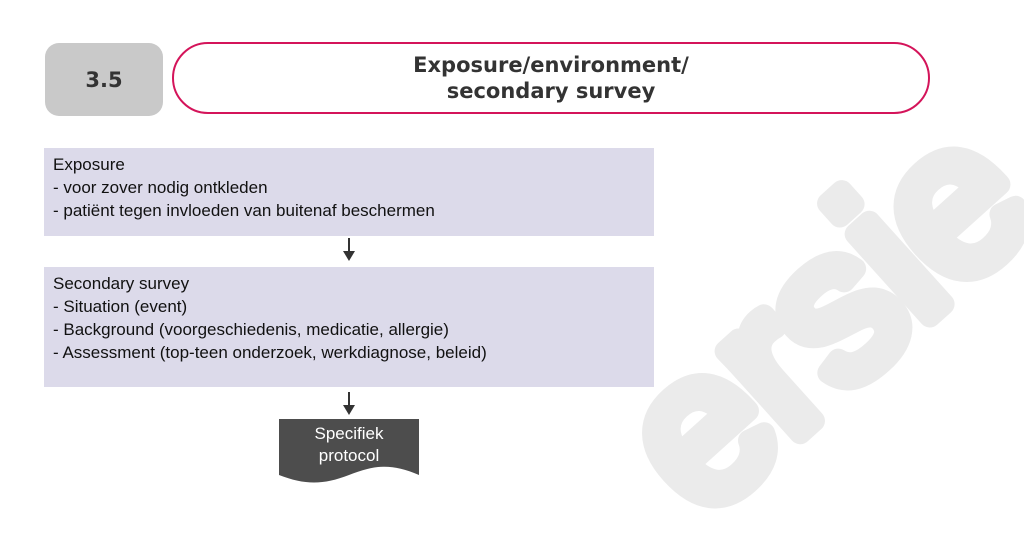 This screenshot has width=1024, height=544. Describe the element at coordinates (551, 91) in the screenshot. I see `section-title-line-2: secondary survey` at that location.